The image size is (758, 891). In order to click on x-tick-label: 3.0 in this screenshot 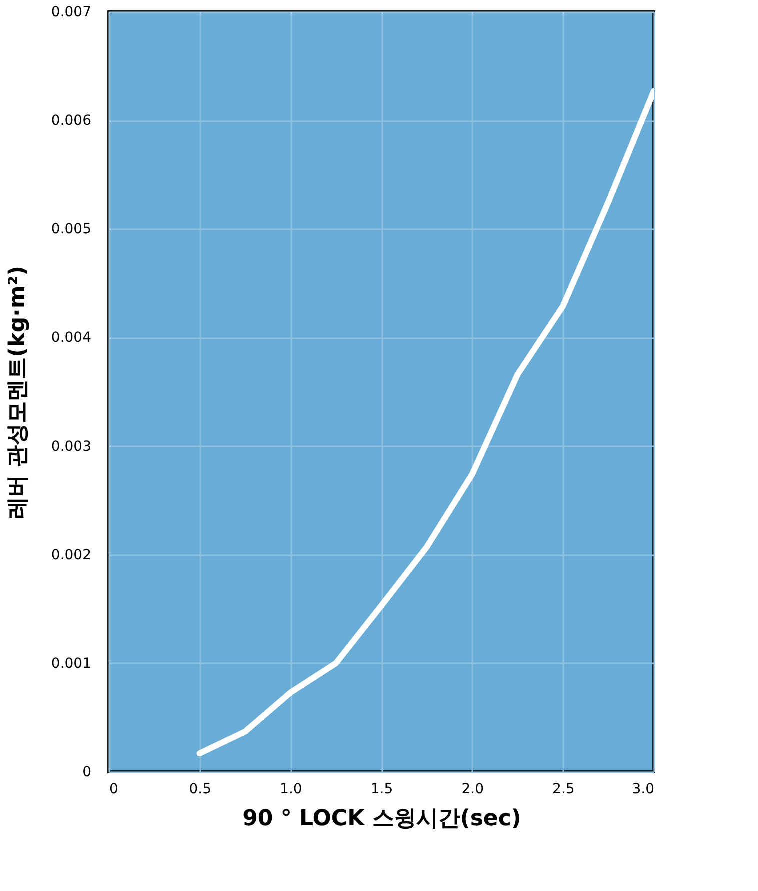, I will do `click(643, 790)`.